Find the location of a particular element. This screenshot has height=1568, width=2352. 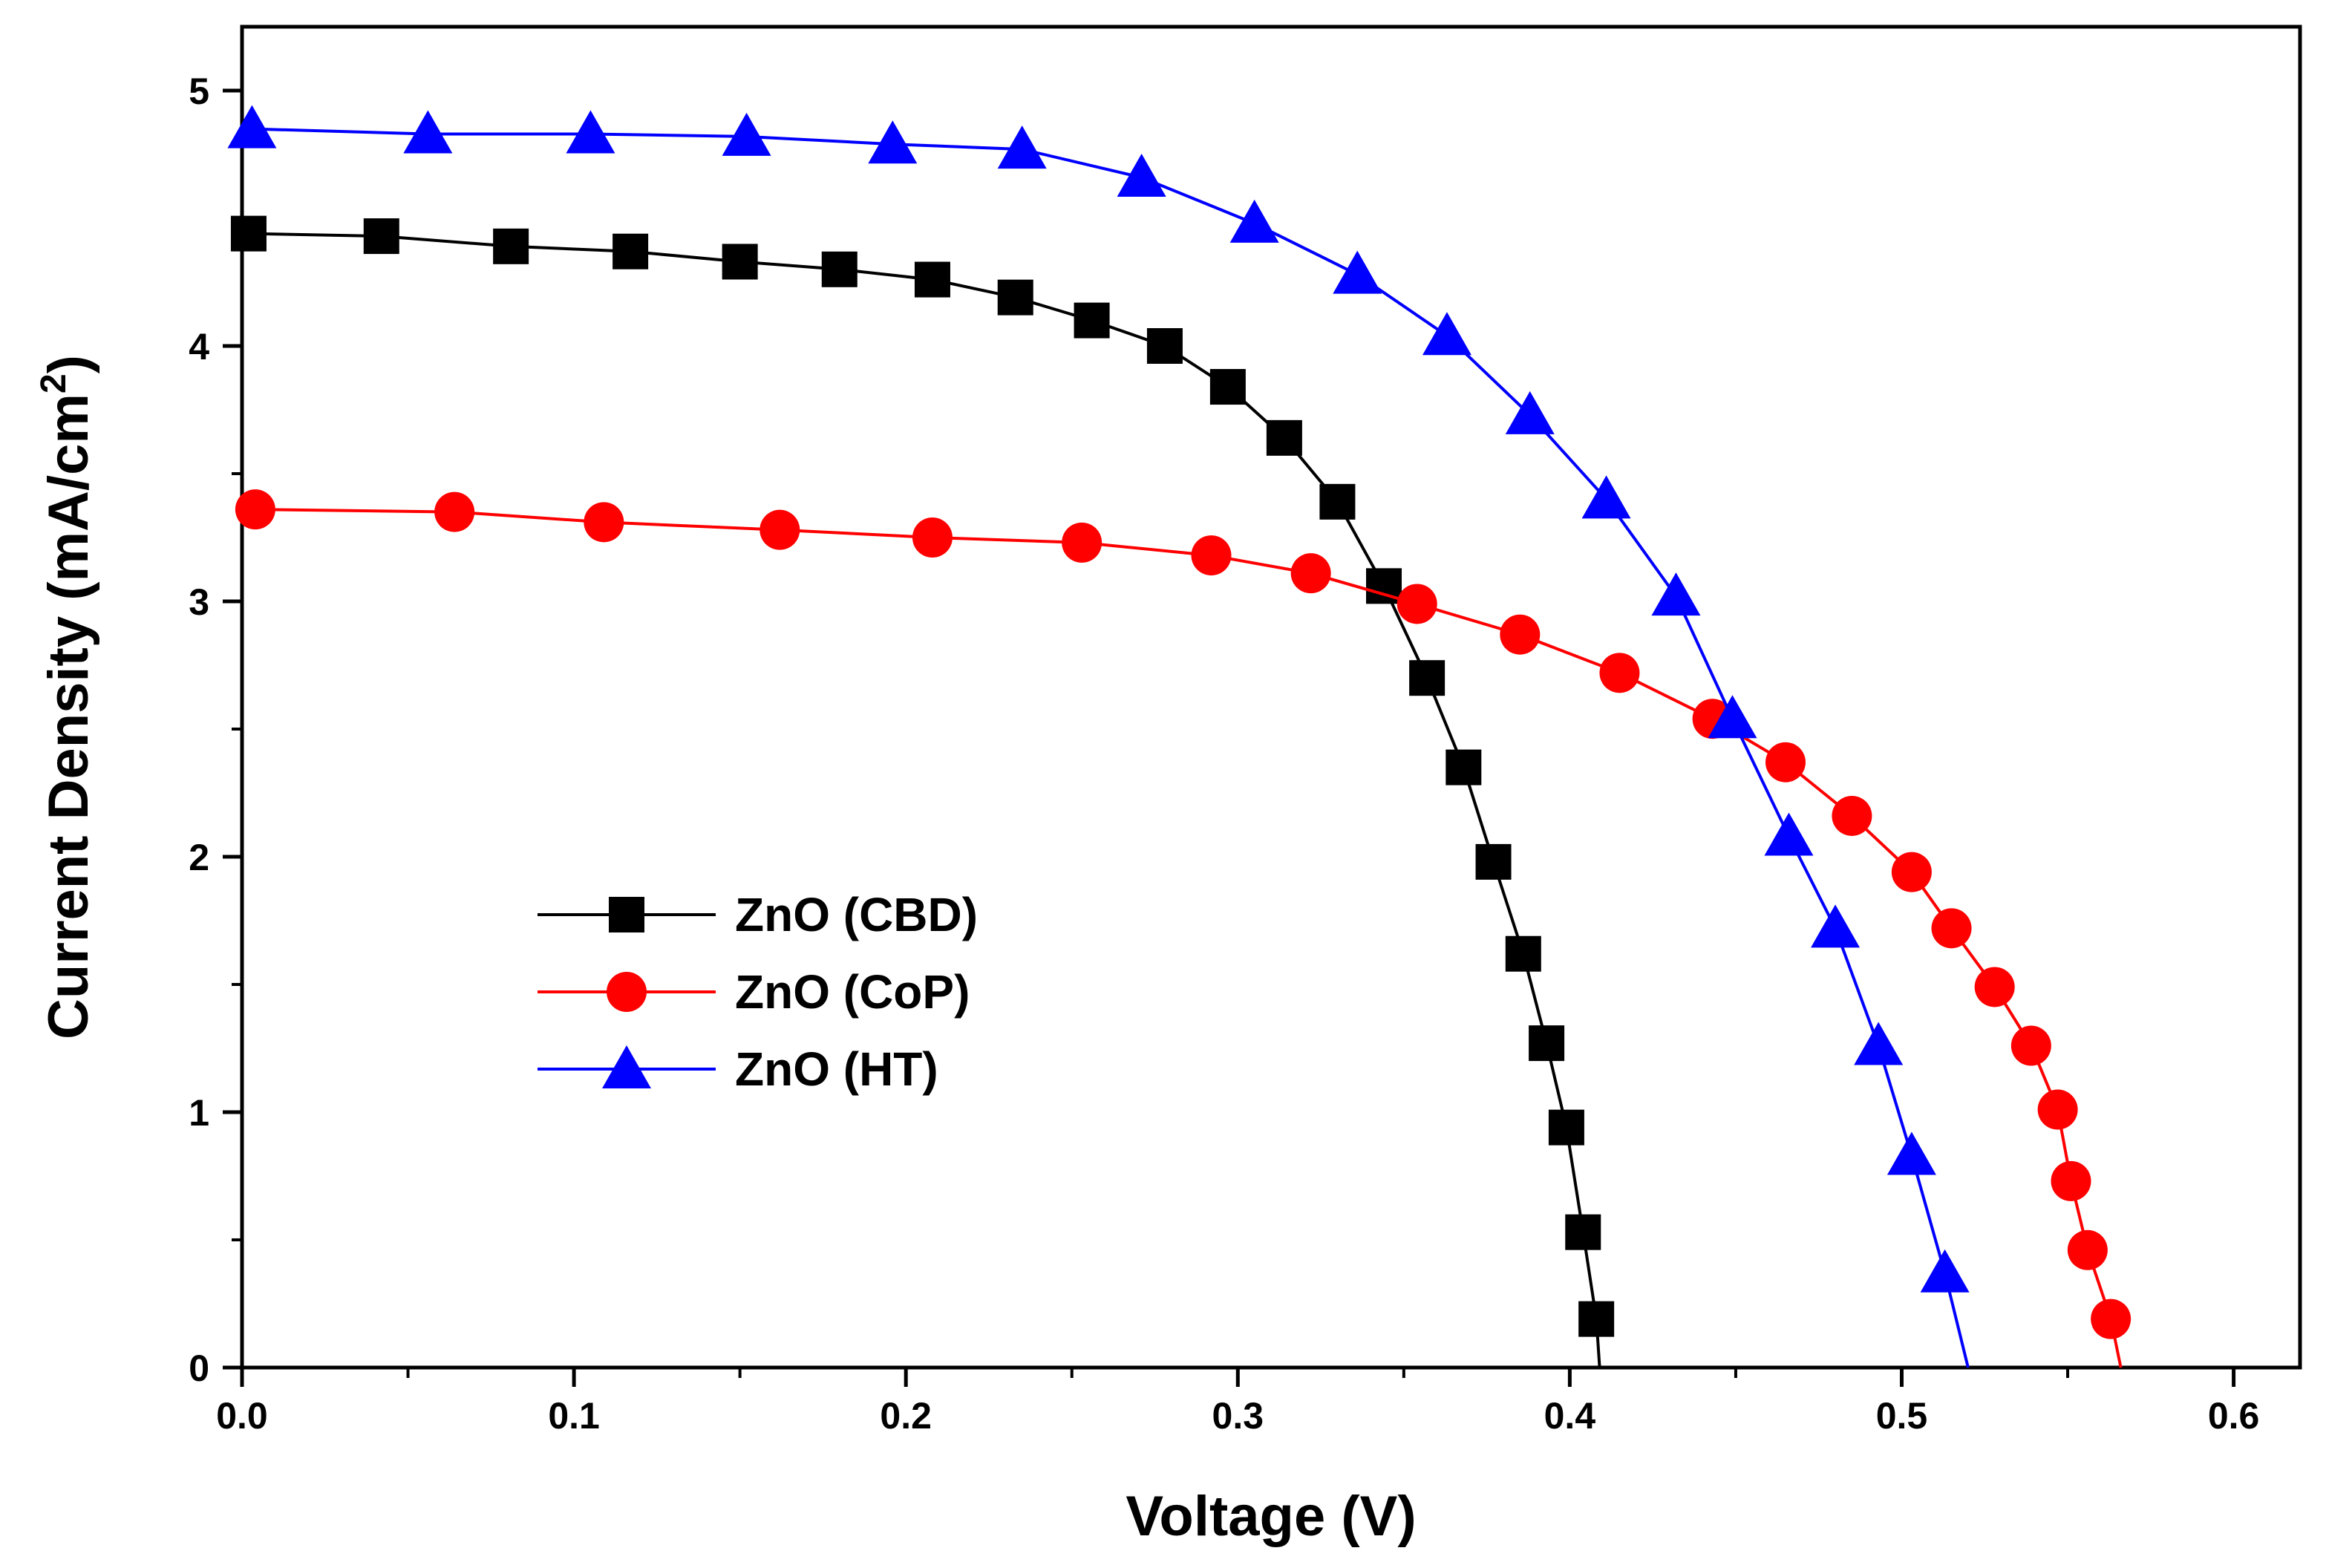

legend-label-cop: ZnO (CoP) is located at coordinates (852, 992).